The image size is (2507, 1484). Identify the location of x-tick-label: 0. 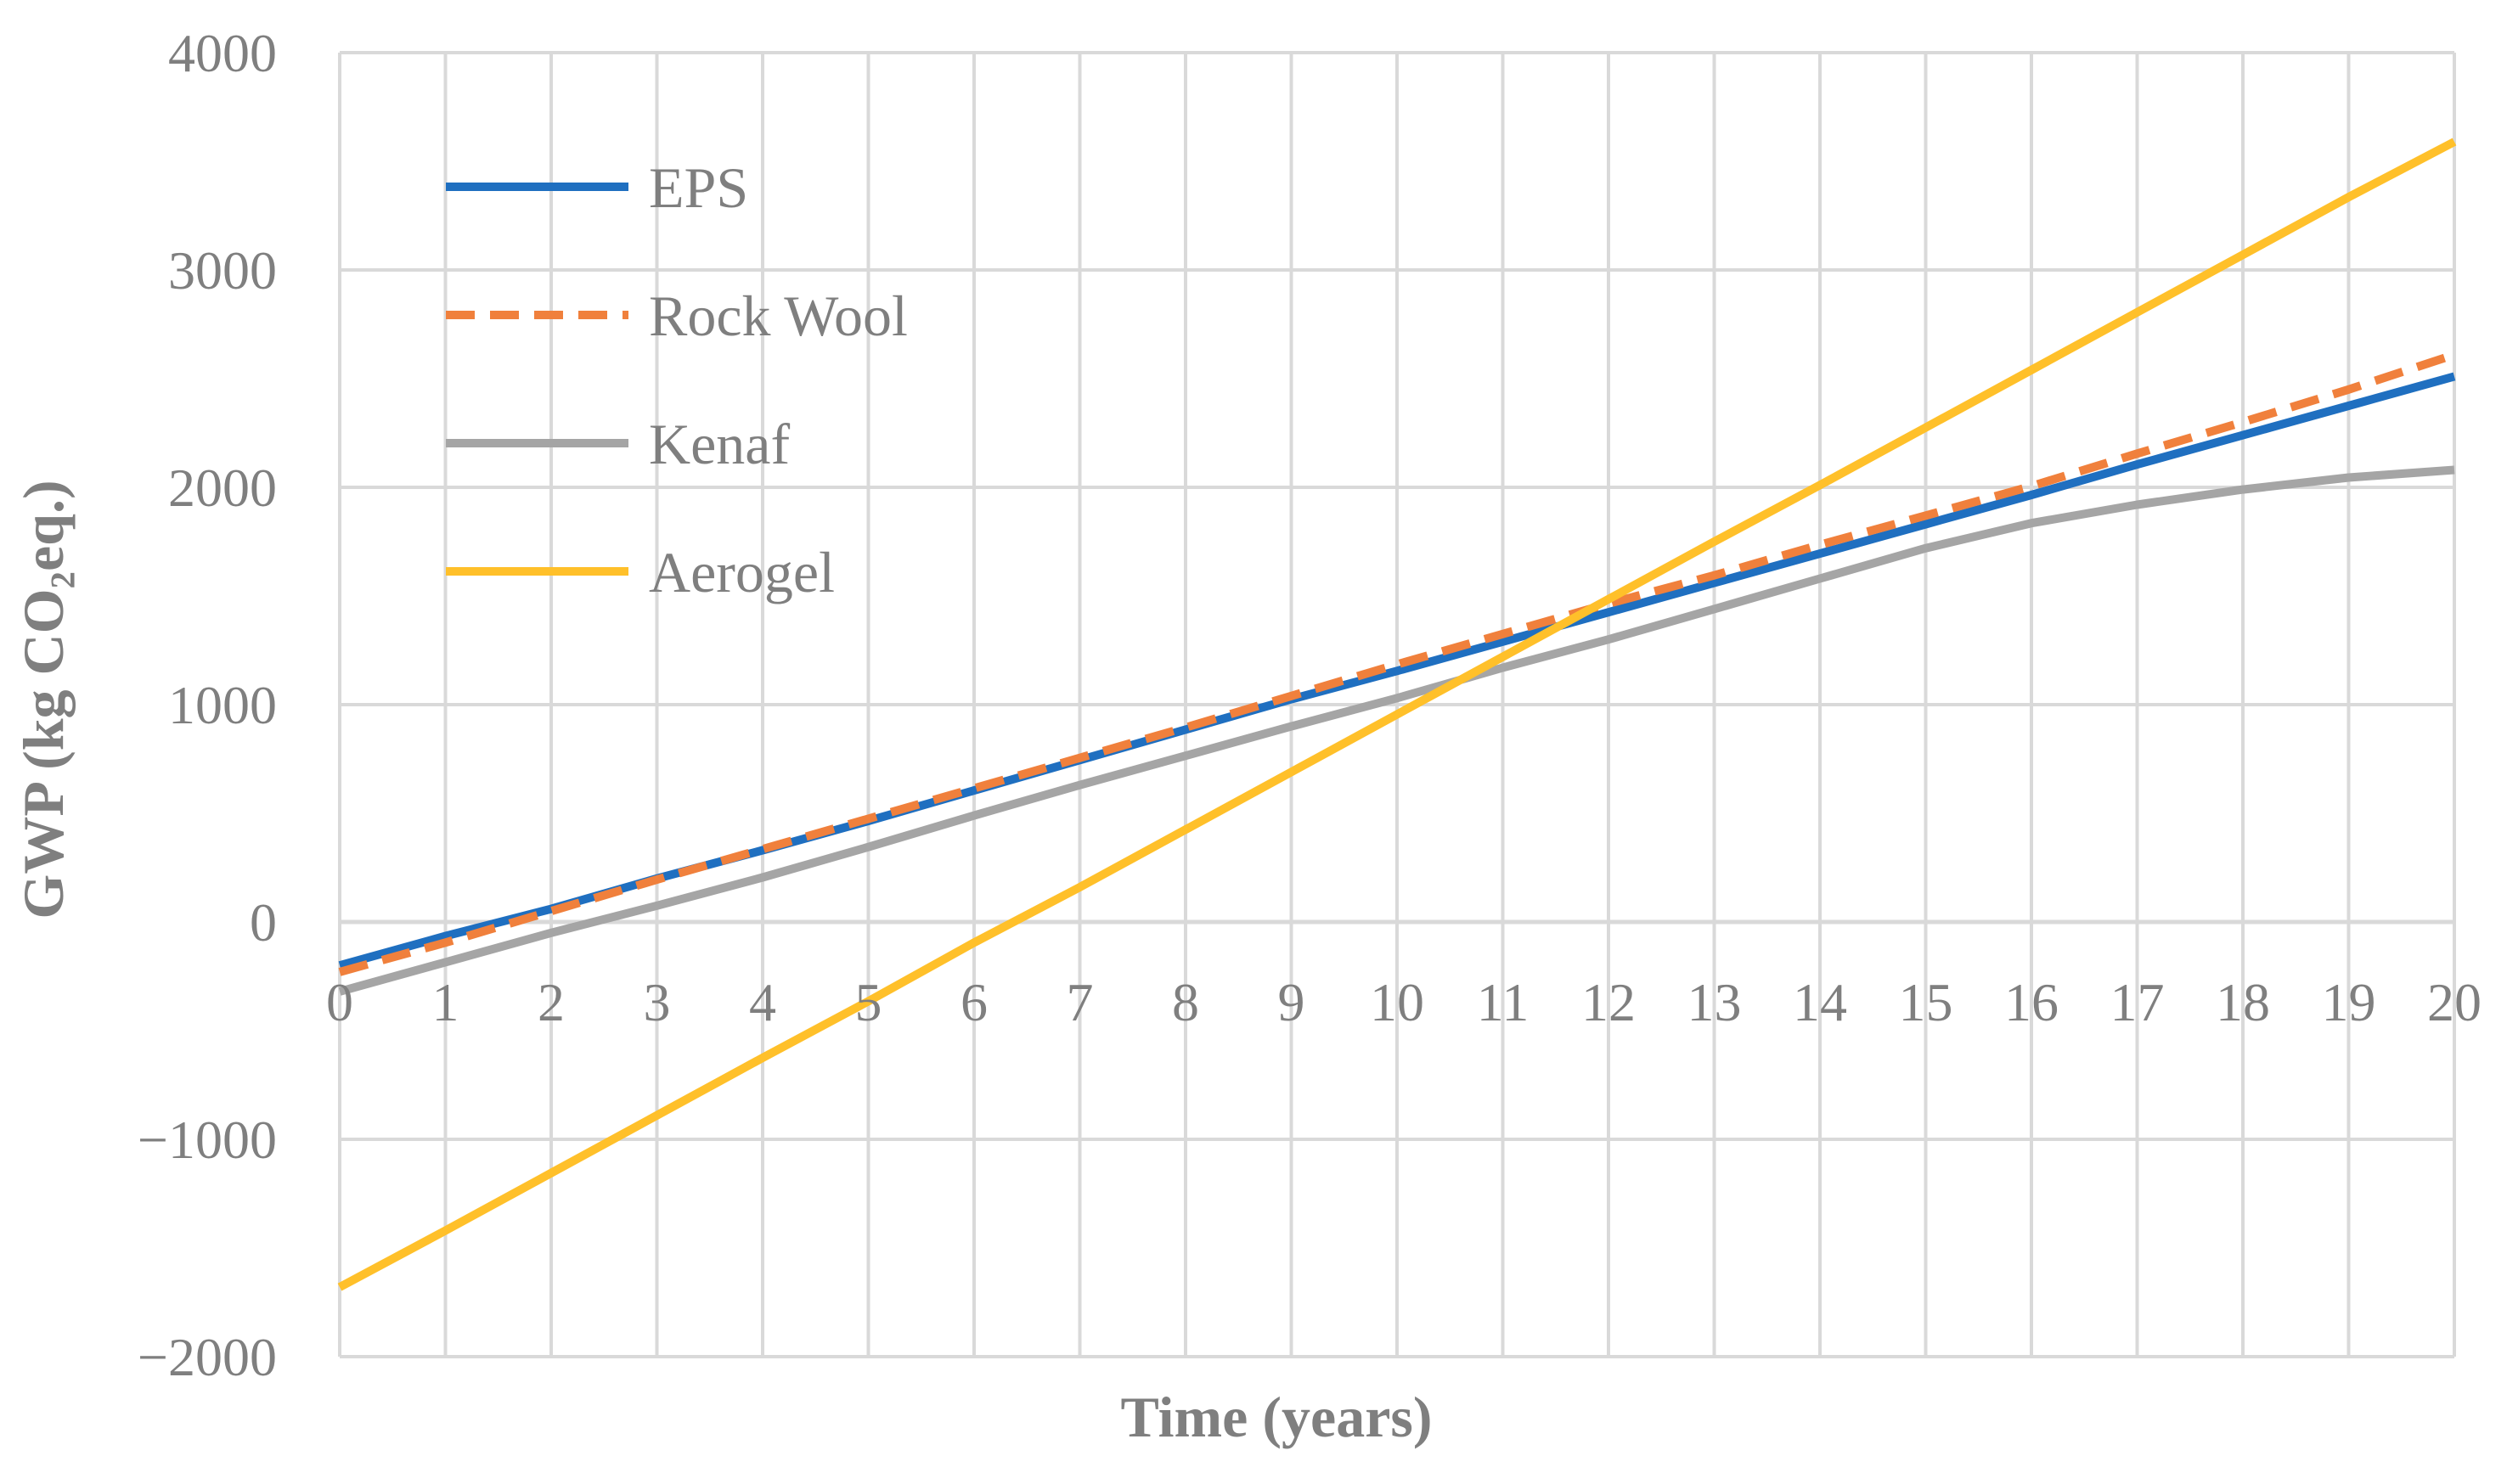
(339, 1002).